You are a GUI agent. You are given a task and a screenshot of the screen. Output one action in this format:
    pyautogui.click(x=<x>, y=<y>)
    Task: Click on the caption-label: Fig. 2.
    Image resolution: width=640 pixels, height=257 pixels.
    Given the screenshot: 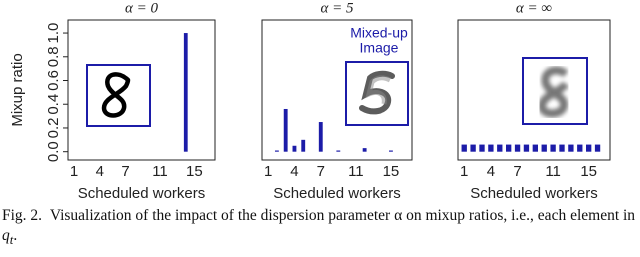 What is the action you would take?
    pyautogui.click(x=22, y=215)
    